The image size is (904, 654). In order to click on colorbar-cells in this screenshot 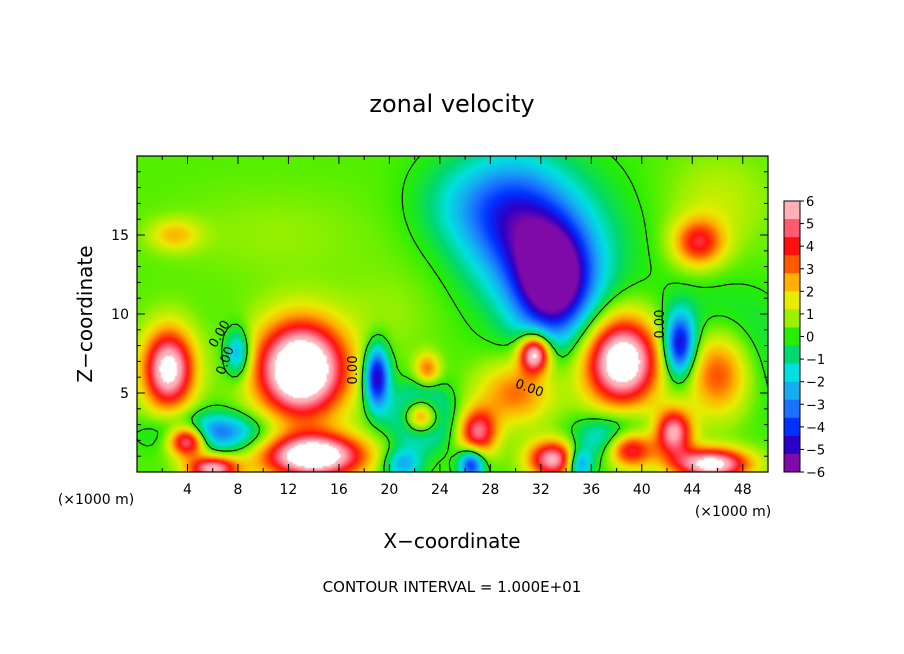, I will do `click(792, 337)`.